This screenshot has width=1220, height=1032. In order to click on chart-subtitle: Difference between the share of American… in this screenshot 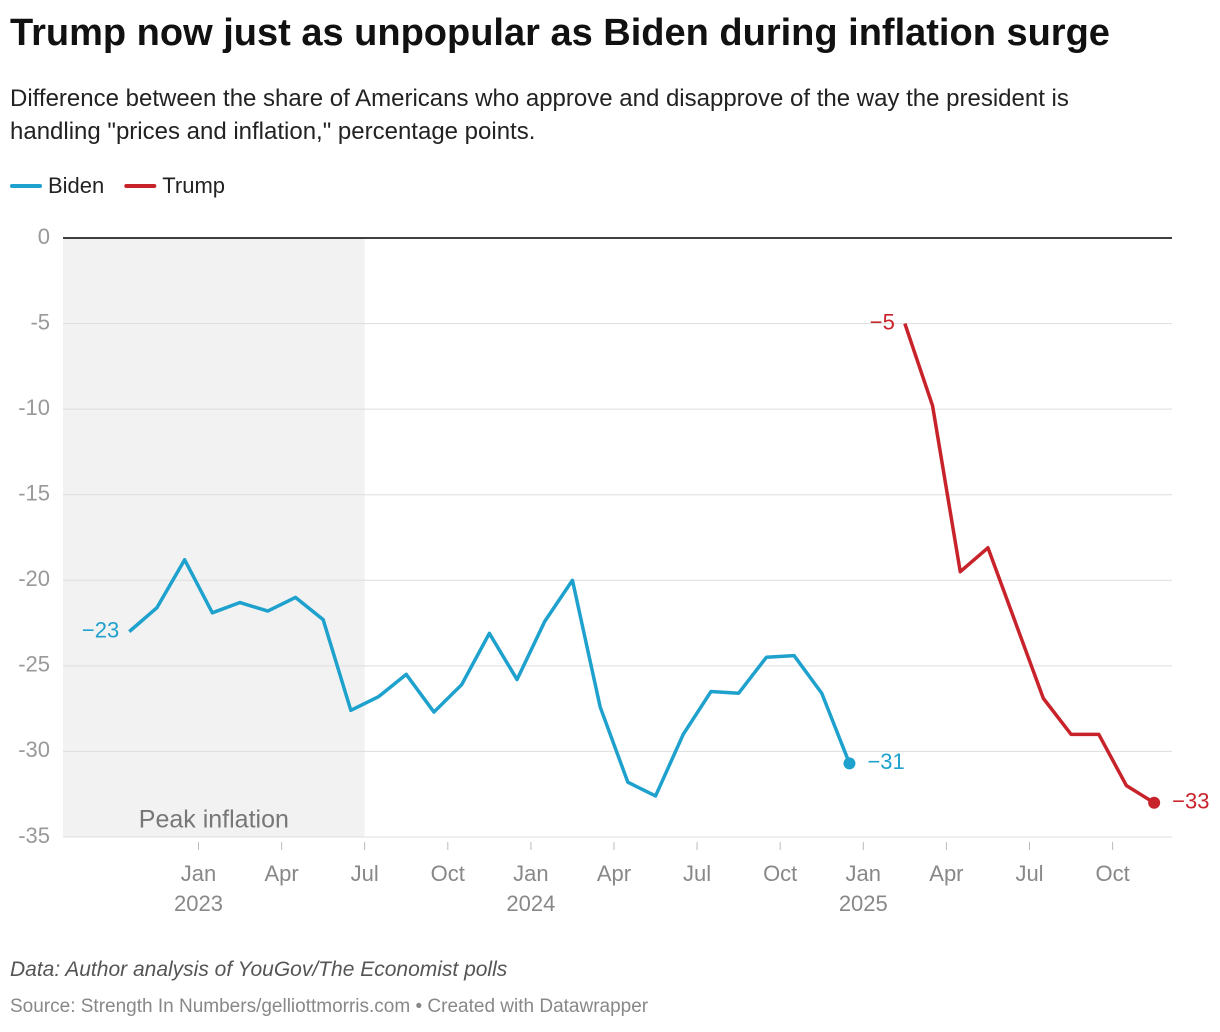, I will do `click(539, 115)`.